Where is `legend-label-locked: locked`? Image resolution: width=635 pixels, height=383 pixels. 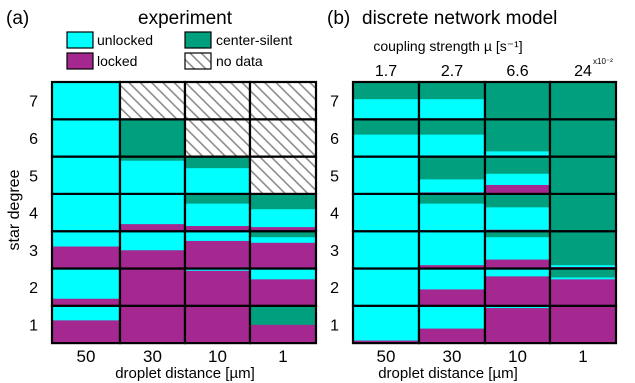 legend-label-locked: locked is located at coordinates (117, 61).